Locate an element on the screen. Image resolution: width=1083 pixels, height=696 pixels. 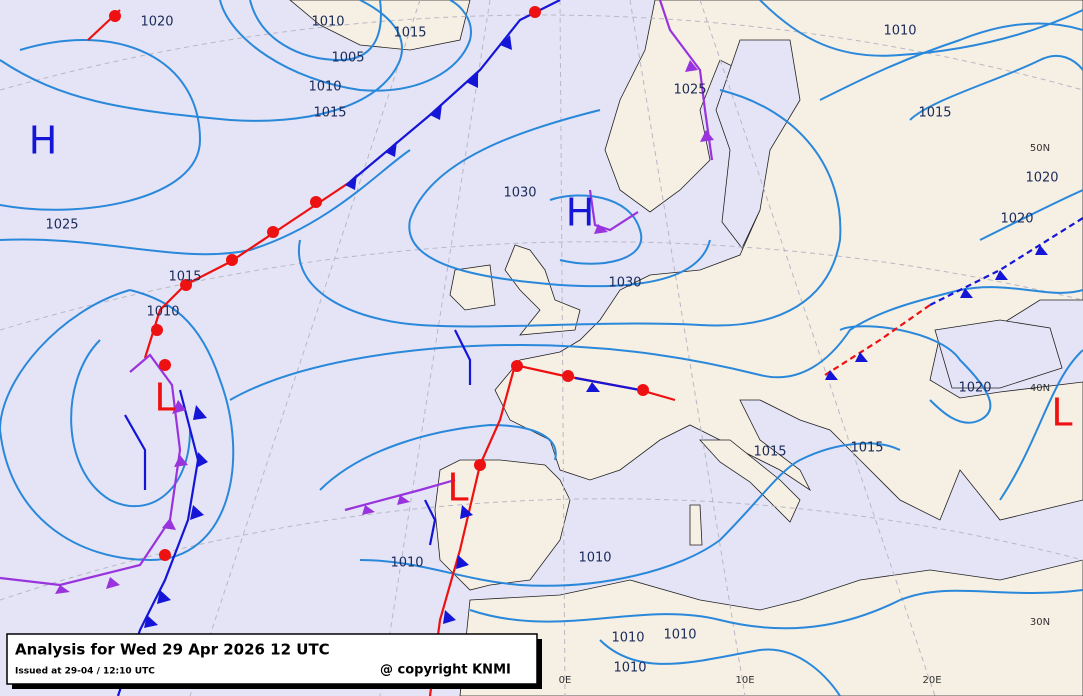
iberia is located at coordinates (502, 525).